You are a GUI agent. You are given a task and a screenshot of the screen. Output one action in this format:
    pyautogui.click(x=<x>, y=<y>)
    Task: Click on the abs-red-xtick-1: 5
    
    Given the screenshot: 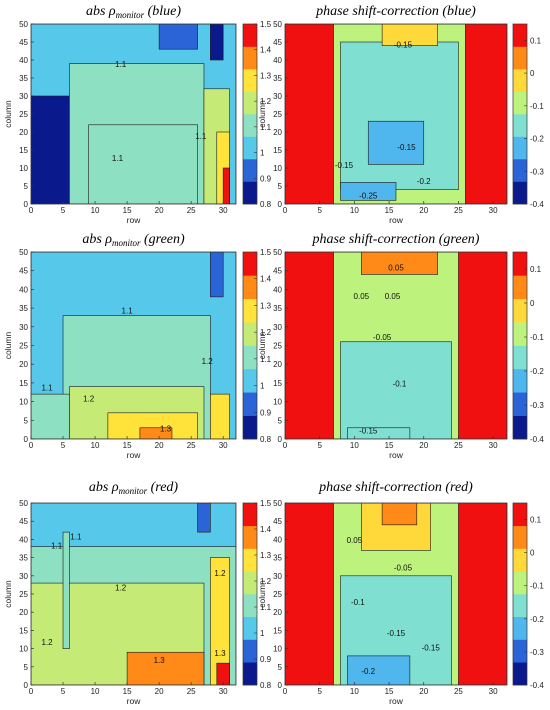 What is the action you would take?
    pyautogui.click(x=63, y=691)
    